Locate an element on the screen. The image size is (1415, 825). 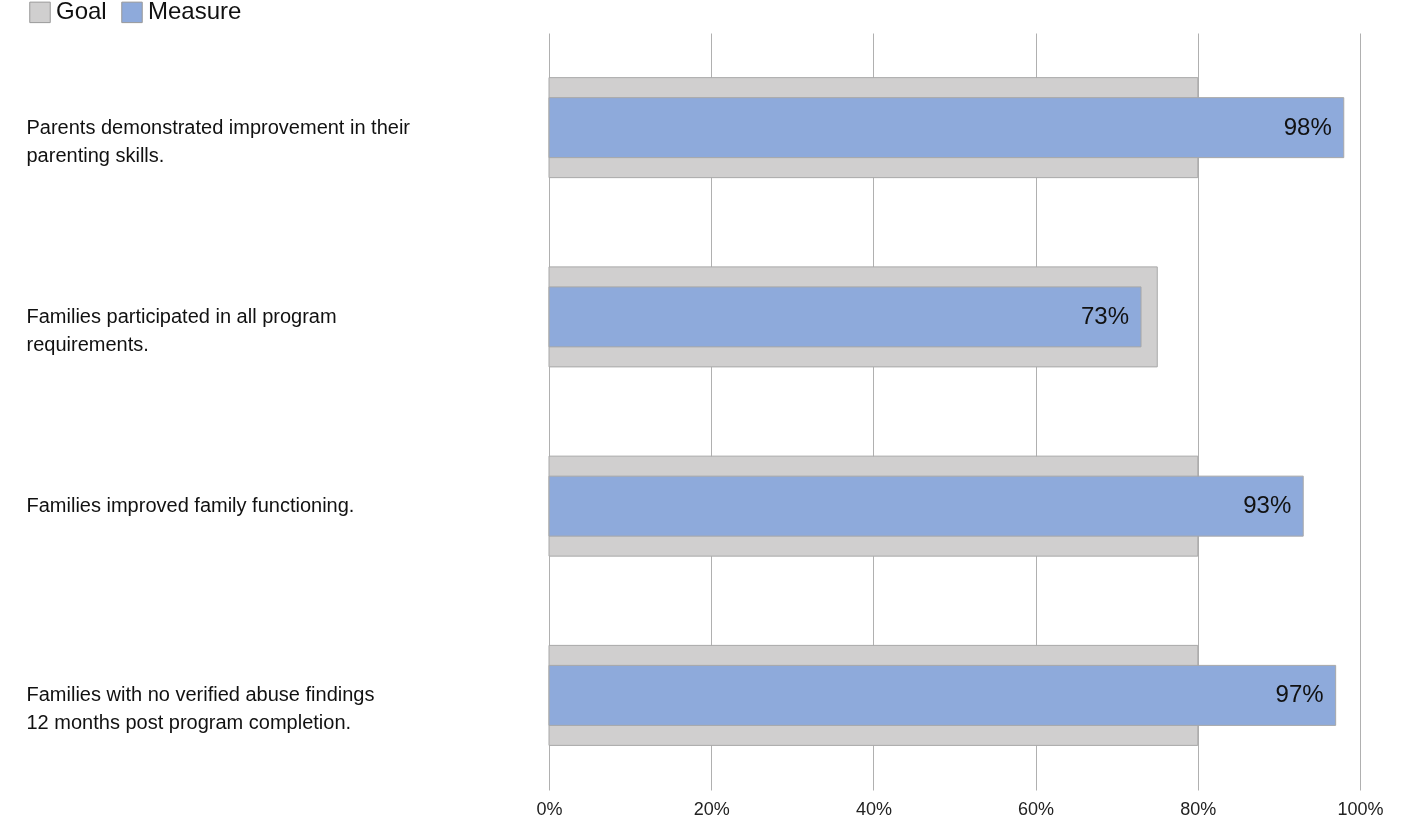
x-tick-label: 80% is located at coordinates (1198, 808).